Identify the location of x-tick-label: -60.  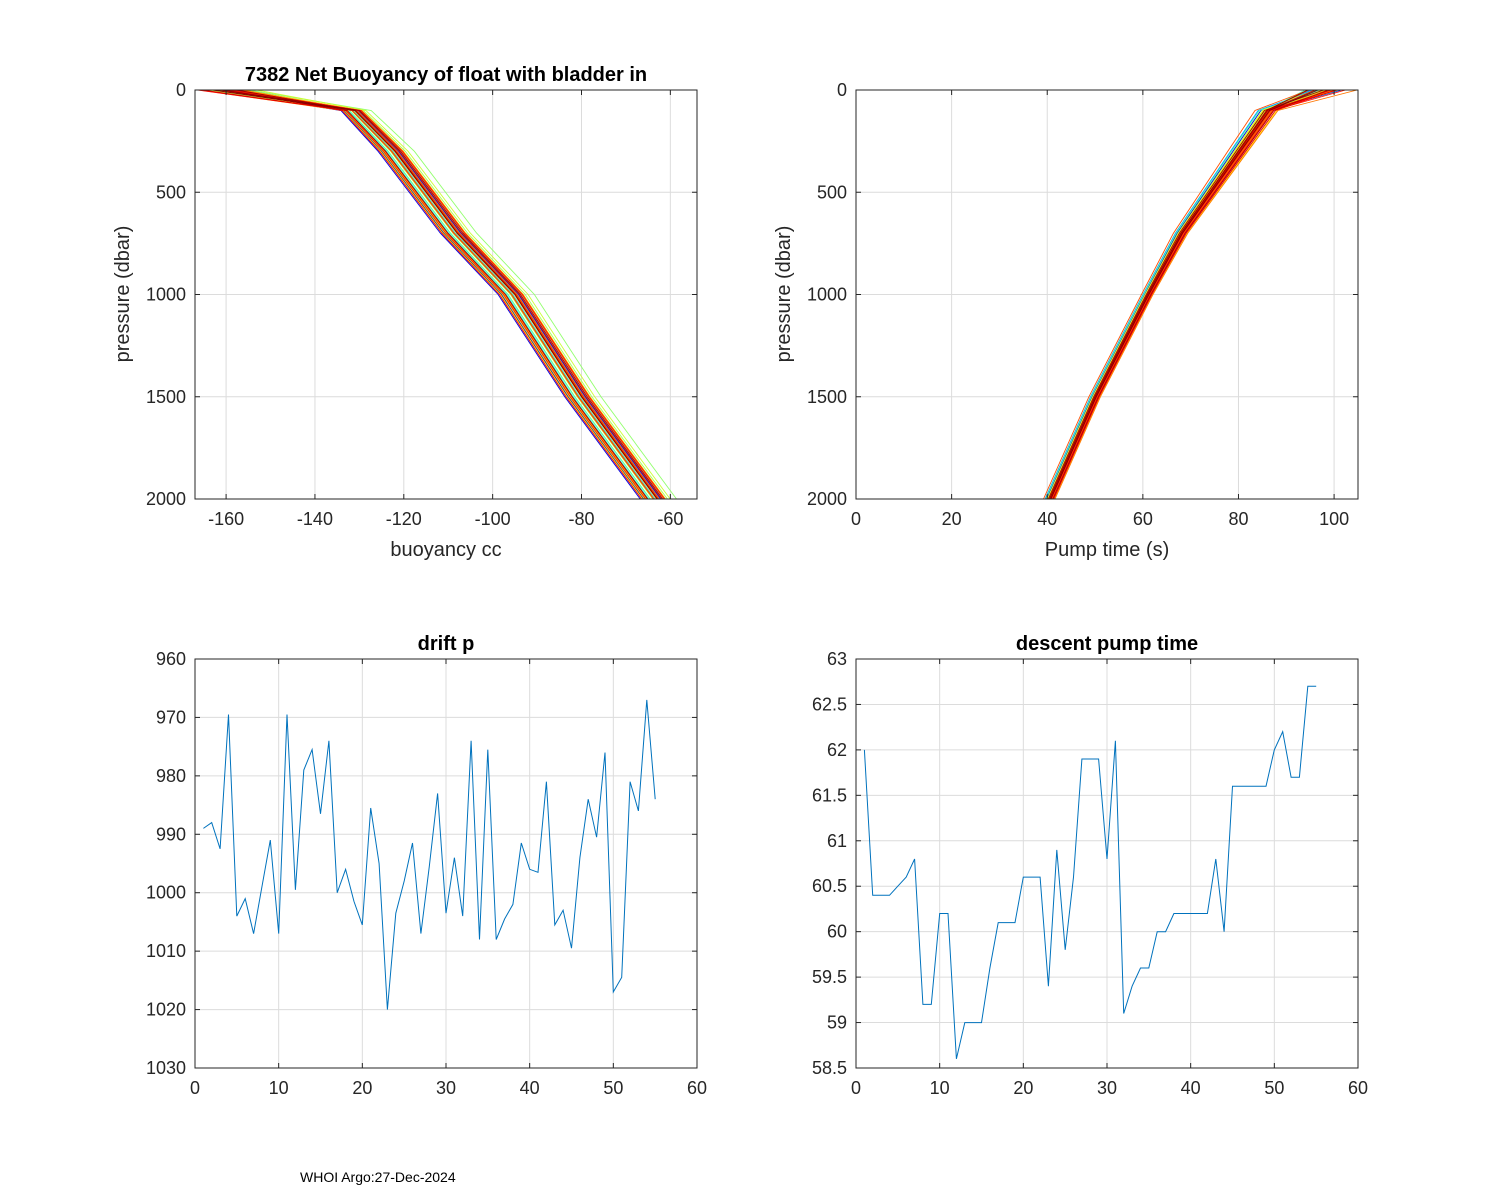
(670, 519).